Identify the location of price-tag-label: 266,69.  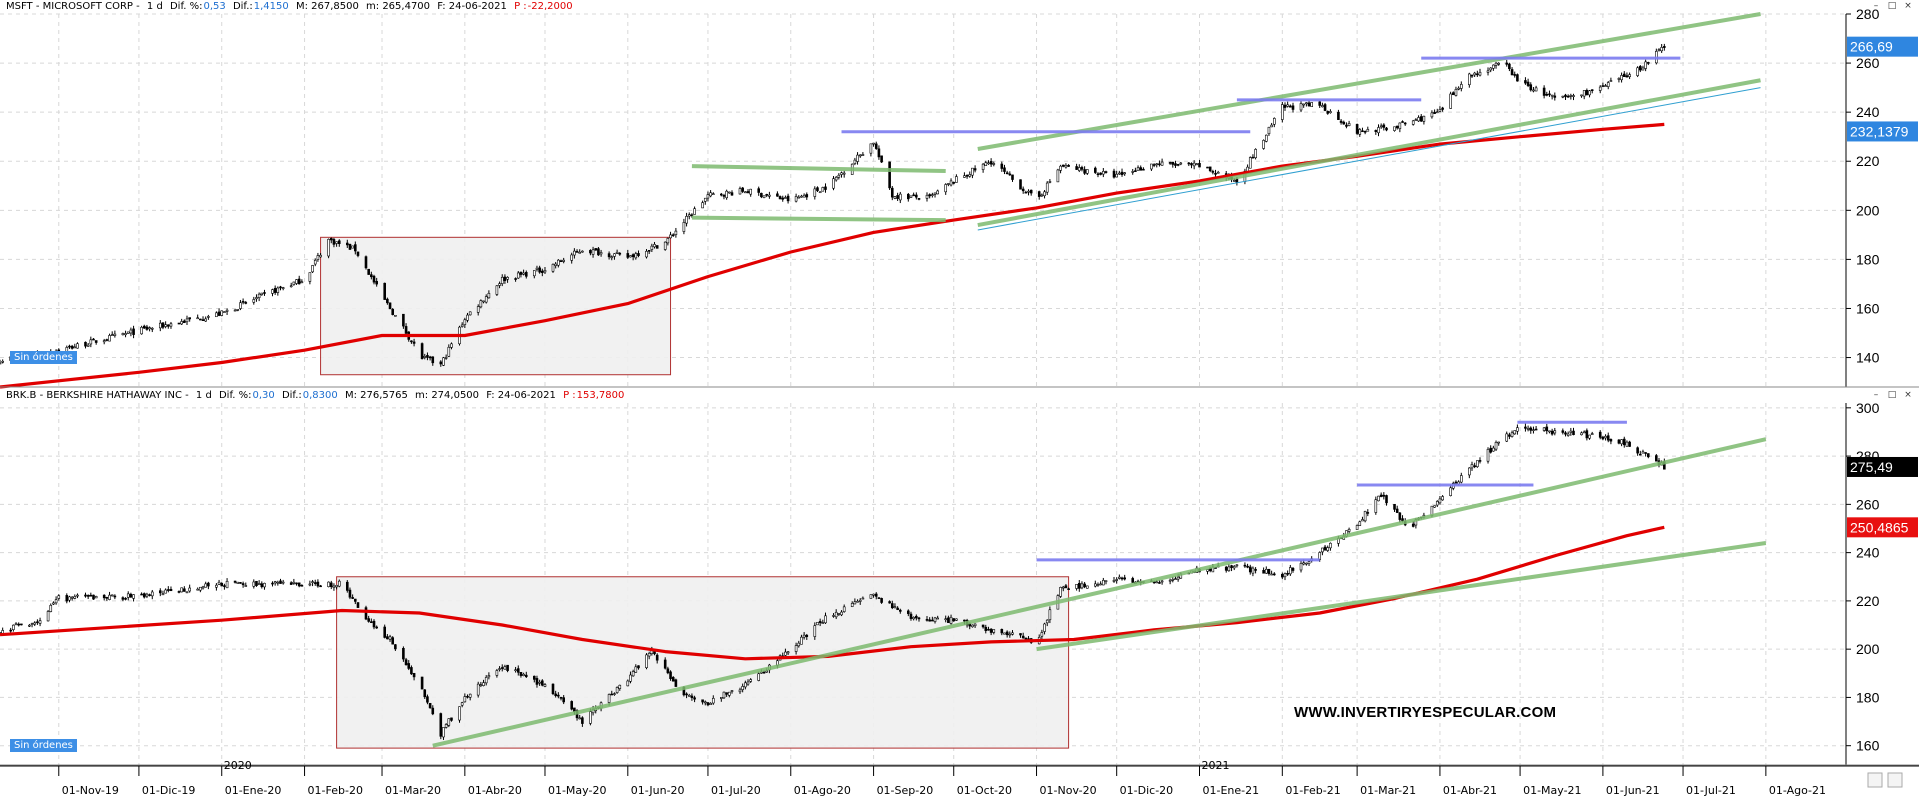
(1871, 47).